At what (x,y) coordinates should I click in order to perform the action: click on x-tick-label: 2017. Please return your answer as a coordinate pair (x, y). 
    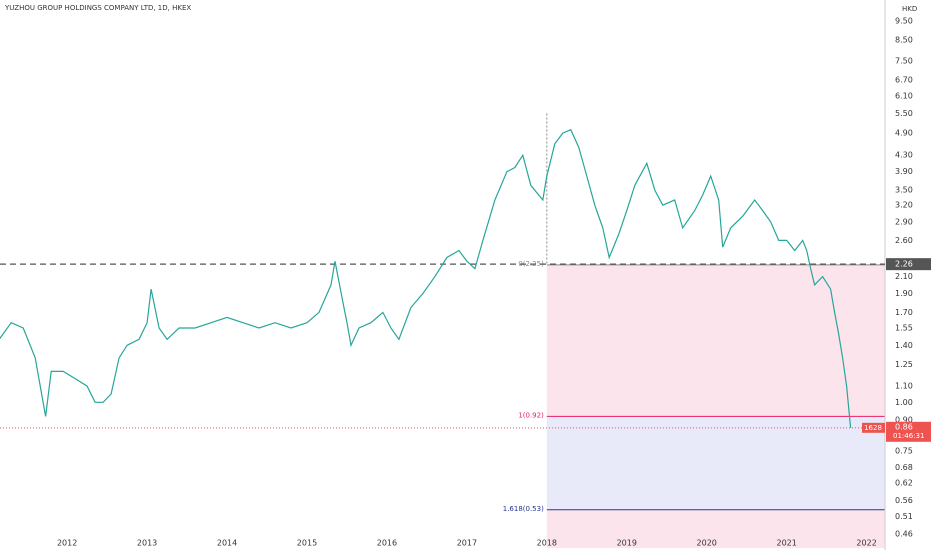
    Looking at the image, I should click on (467, 543).